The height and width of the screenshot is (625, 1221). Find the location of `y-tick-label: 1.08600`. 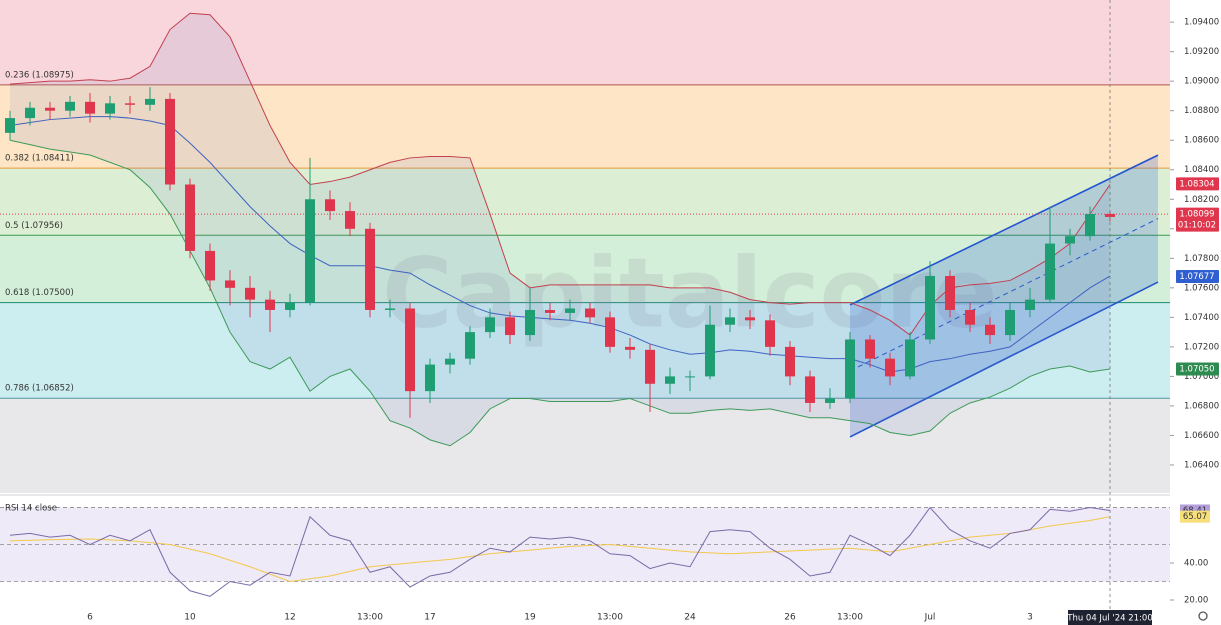

y-tick-label: 1.08600 is located at coordinates (1201, 141).